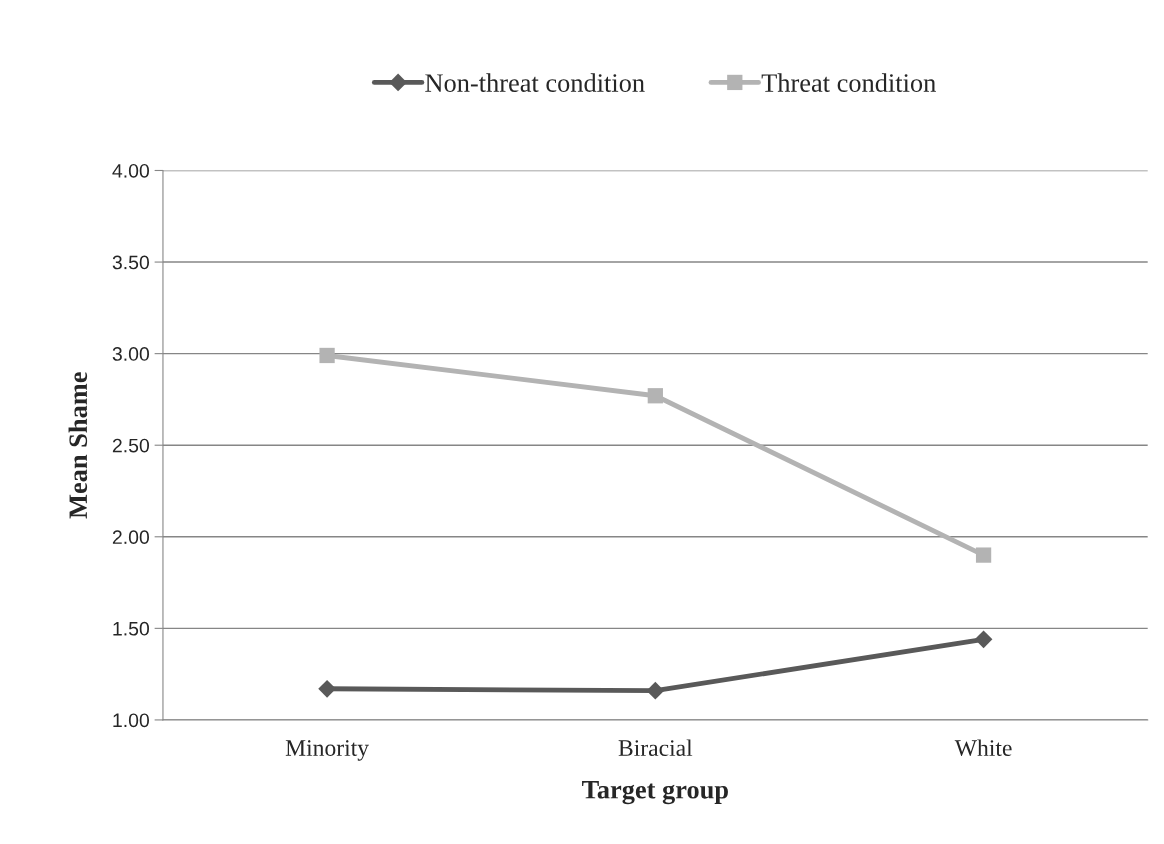  Describe the element at coordinates (131, 720) in the screenshot. I see `y-tick-label: 1.00` at that location.